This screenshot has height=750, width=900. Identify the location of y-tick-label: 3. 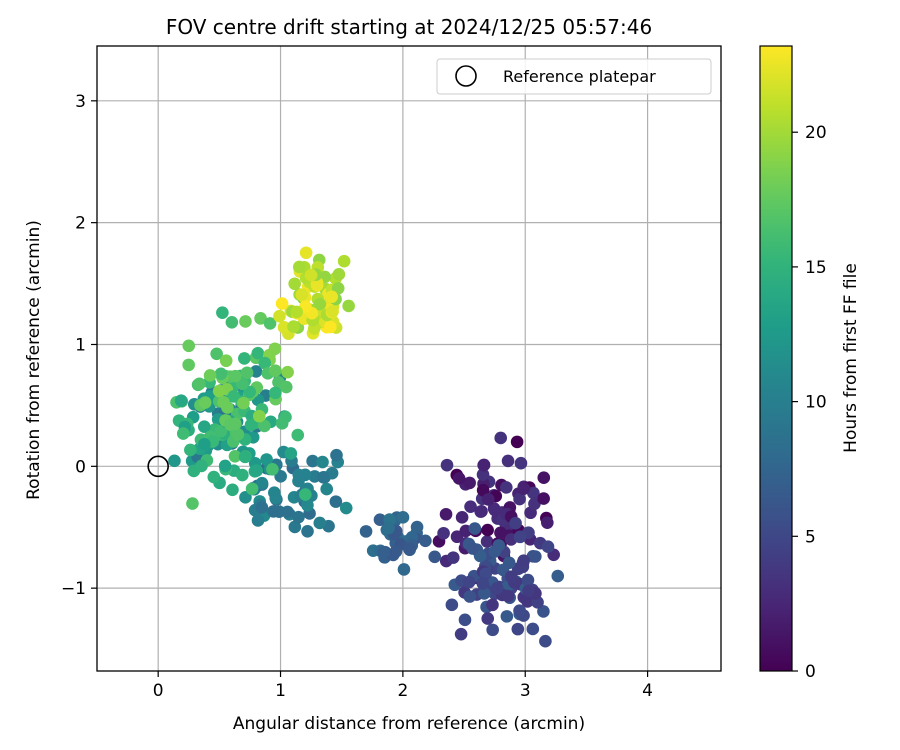
(80, 102).